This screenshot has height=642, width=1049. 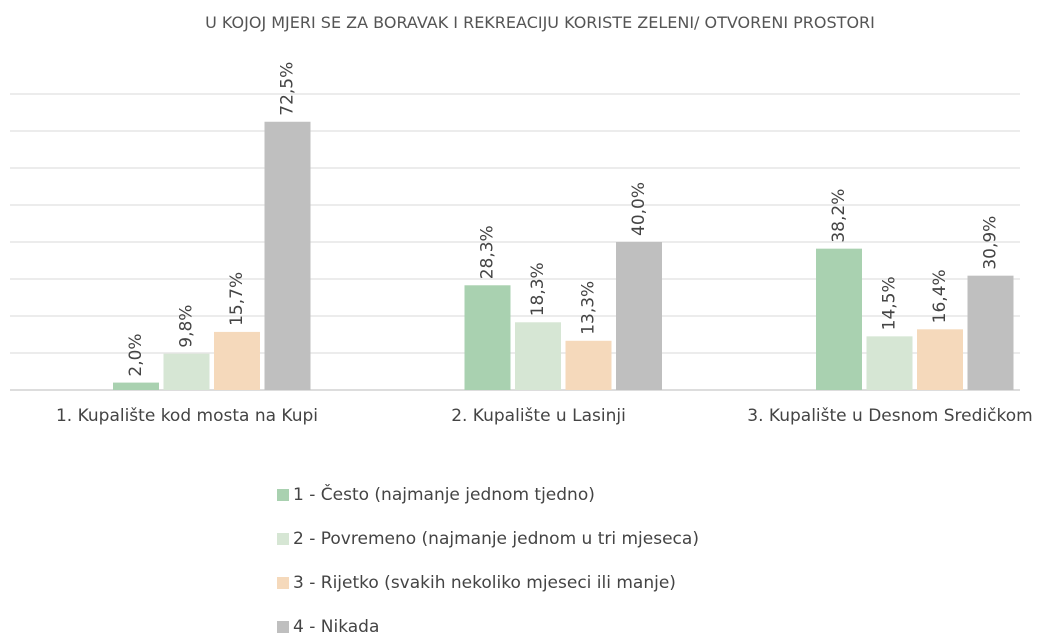 I want to click on legend-label: 1 - Često (najmanje jednom tjedno), so click(x=444, y=495).